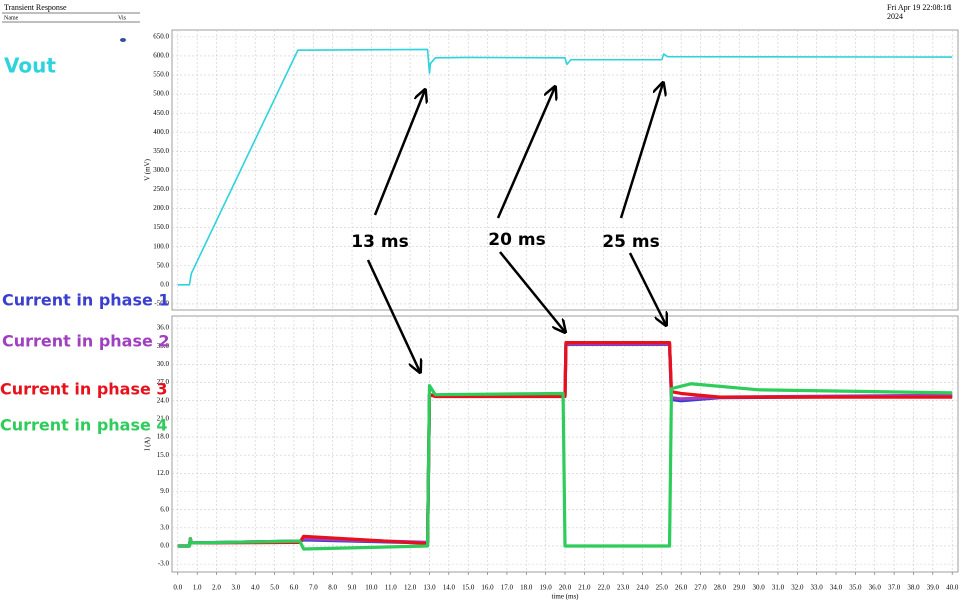  I want to click on vis-column: Vis, so click(122, 18).